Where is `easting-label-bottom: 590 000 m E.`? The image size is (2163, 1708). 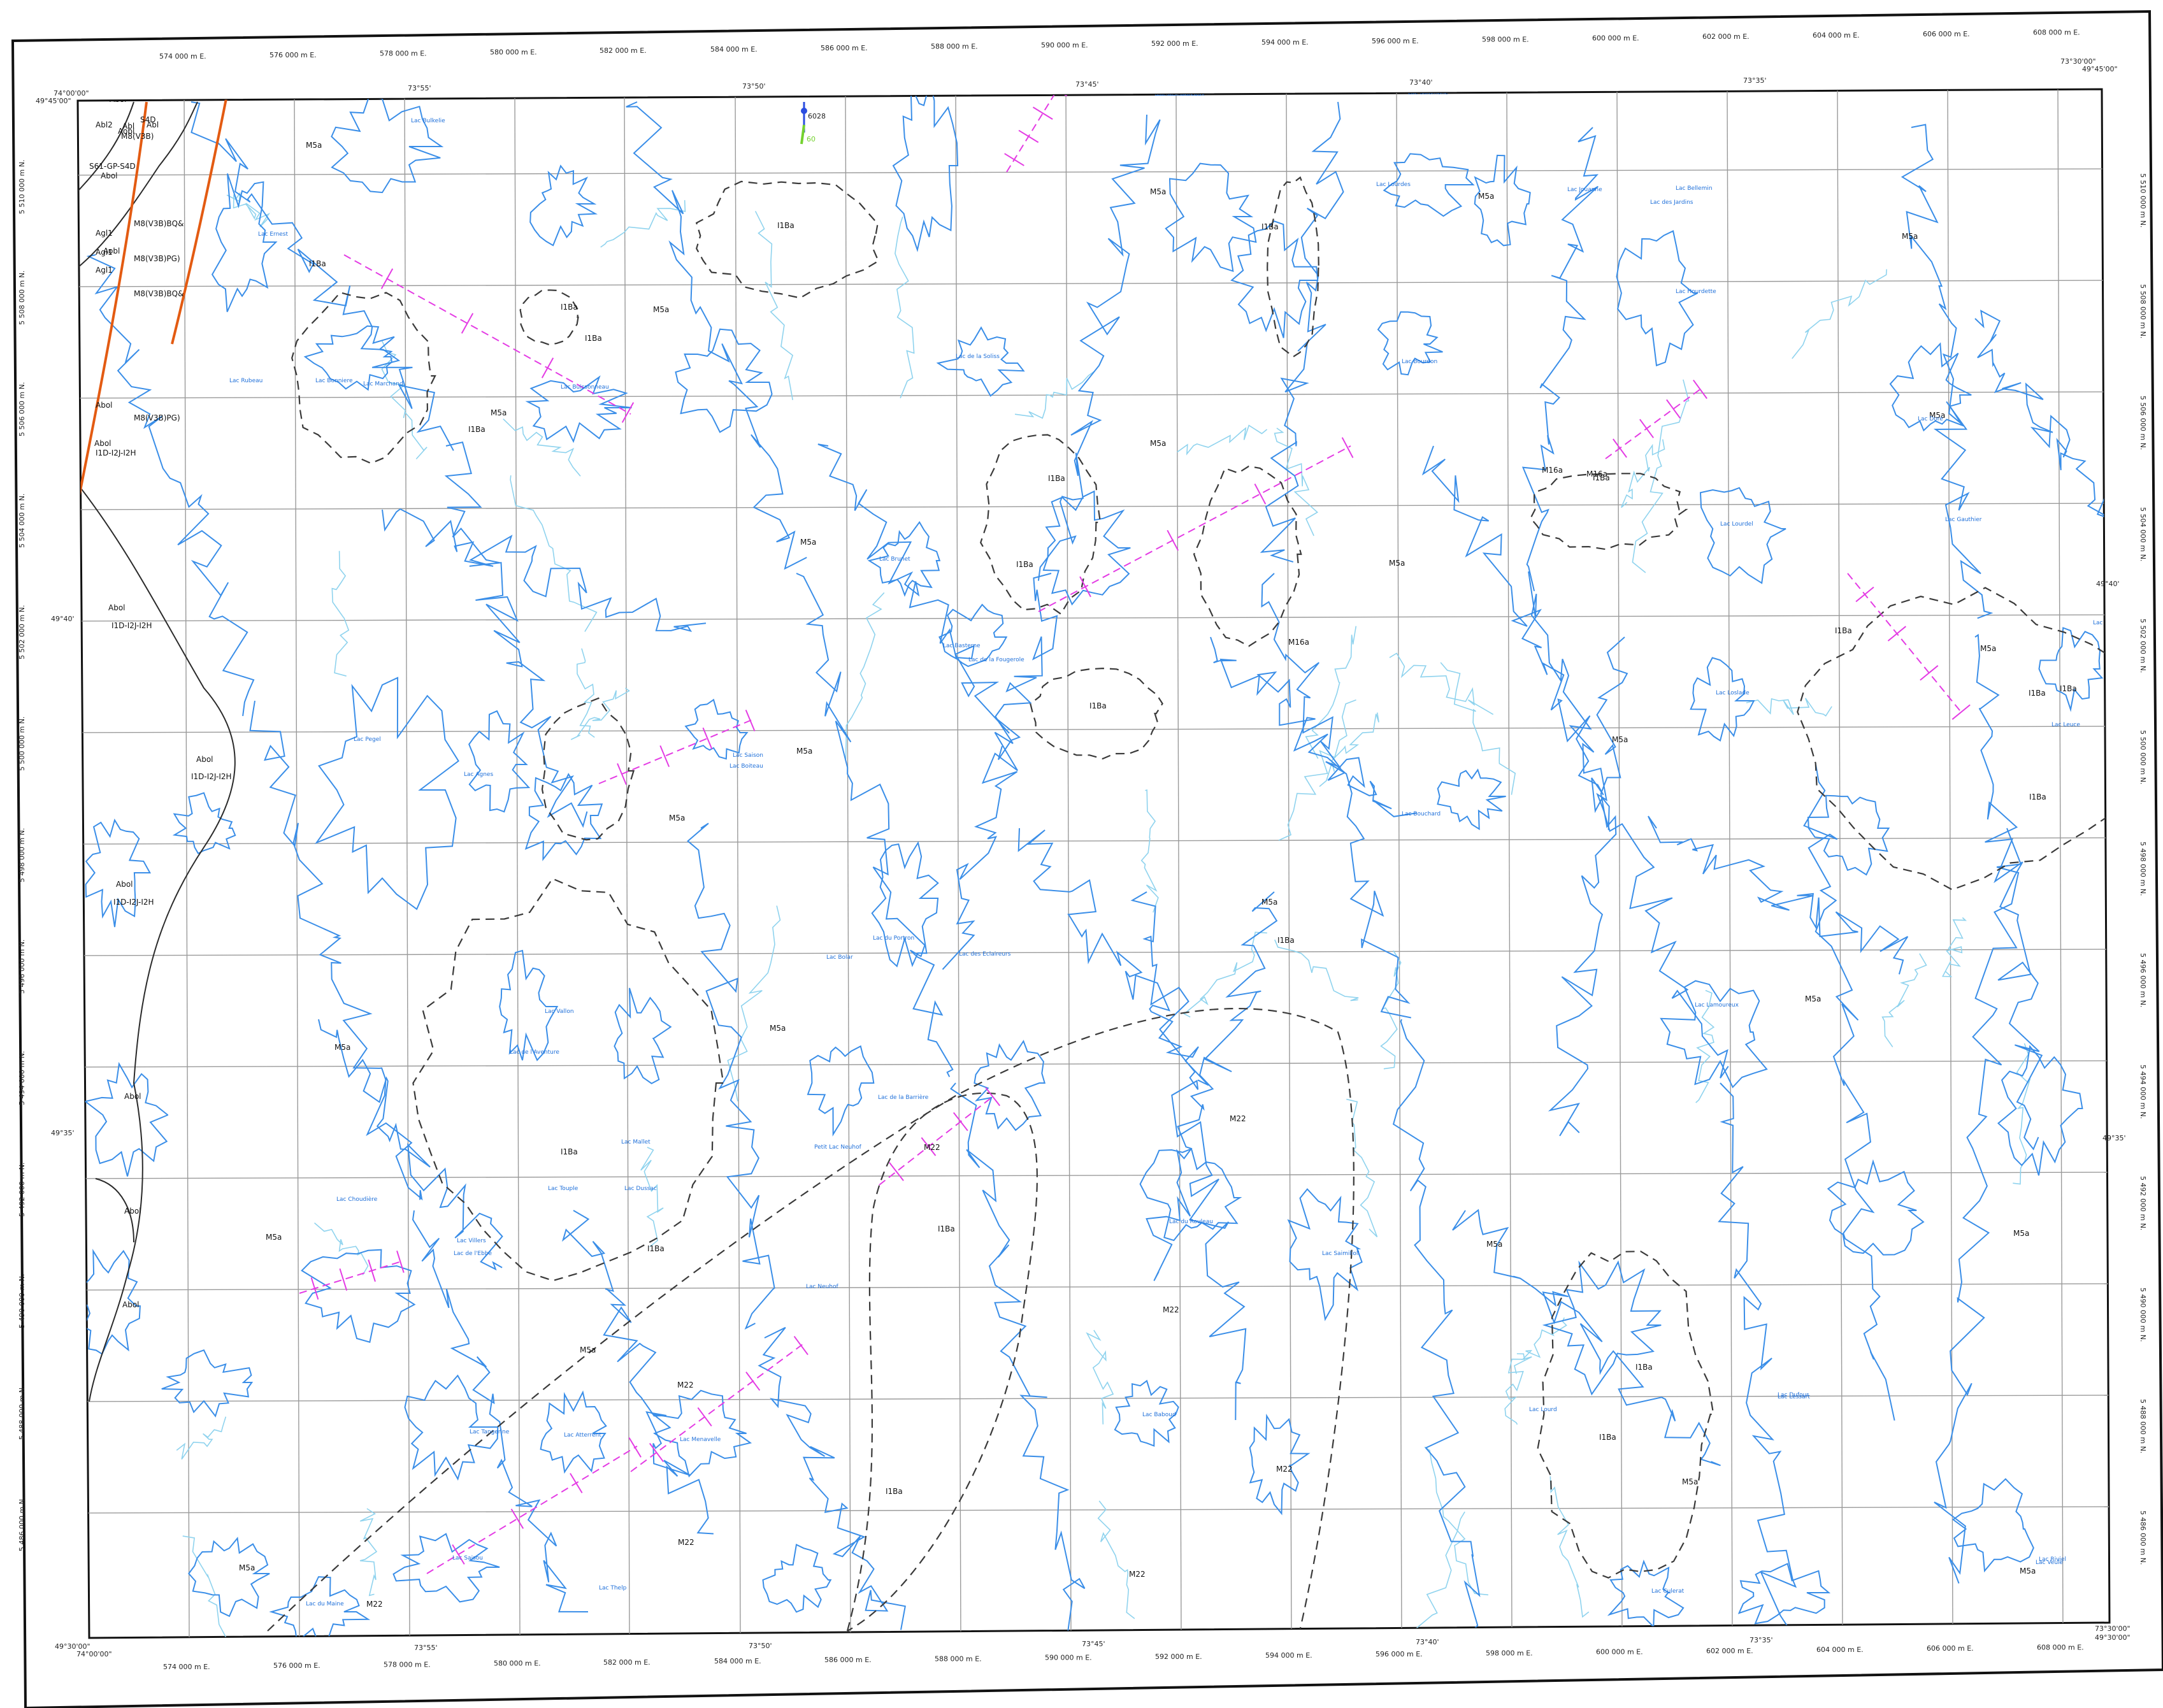 easting-label-bottom: 590 000 m E. is located at coordinates (1068, 1658).